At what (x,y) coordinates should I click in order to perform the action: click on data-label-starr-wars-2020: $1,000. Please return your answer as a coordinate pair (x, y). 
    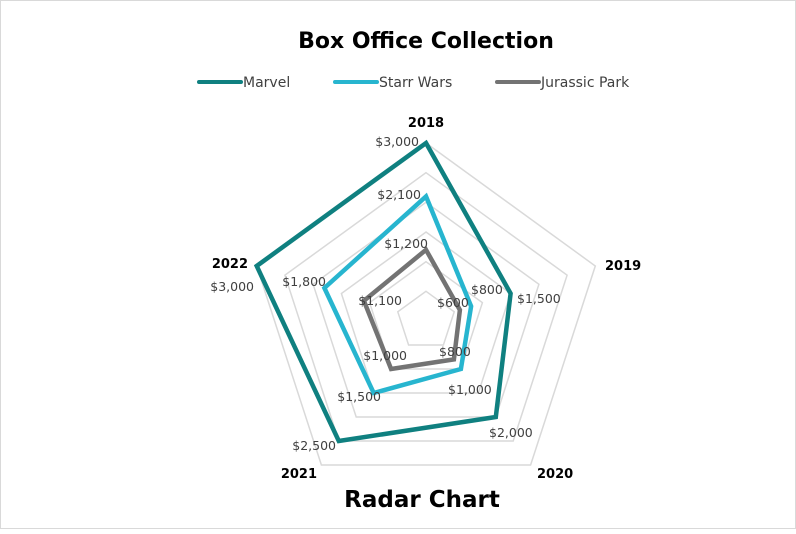
    Looking at the image, I should click on (470, 389).